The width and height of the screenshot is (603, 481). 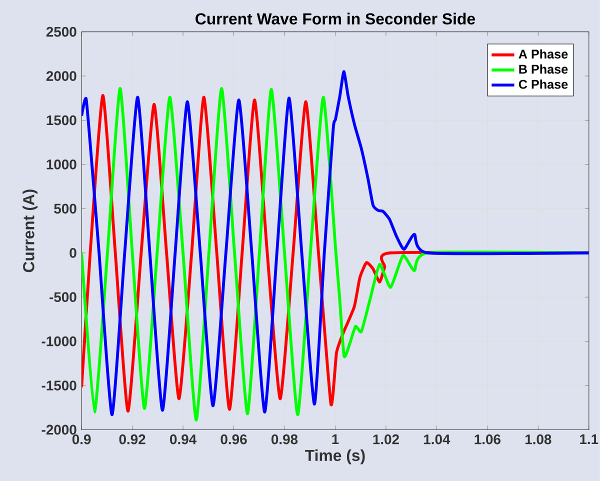 I want to click on legend-label: C Phase, so click(x=543, y=84).